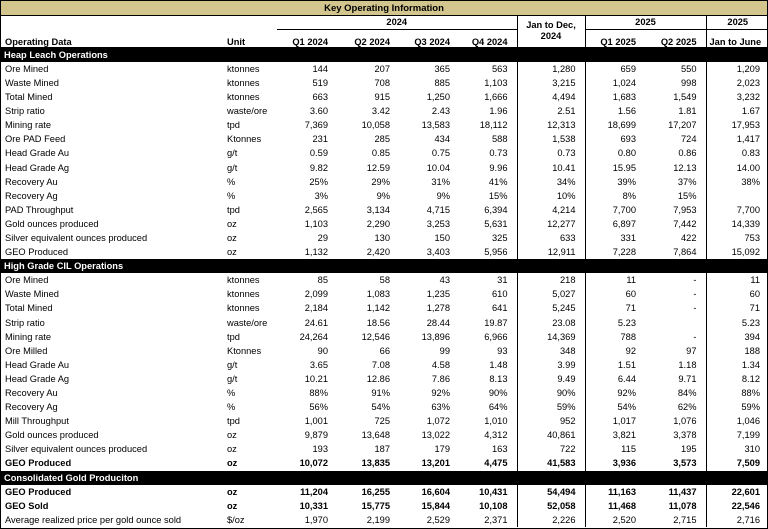 The image size is (768, 529). What do you see at coordinates (322, 280) in the screenshot?
I see `cell-q1-2024: 85` at bounding box center [322, 280].